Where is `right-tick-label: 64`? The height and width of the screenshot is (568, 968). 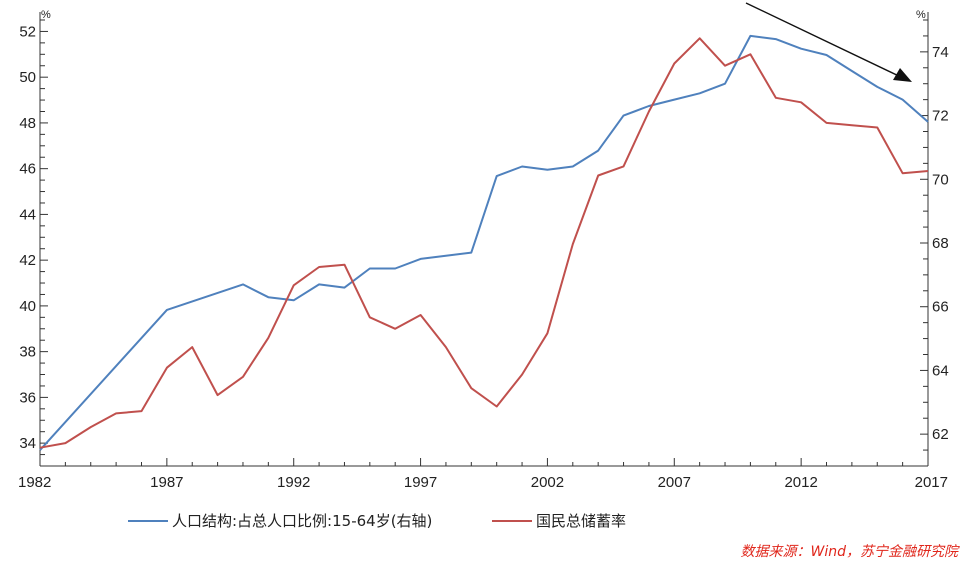 right-tick-label: 64 is located at coordinates (940, 370).